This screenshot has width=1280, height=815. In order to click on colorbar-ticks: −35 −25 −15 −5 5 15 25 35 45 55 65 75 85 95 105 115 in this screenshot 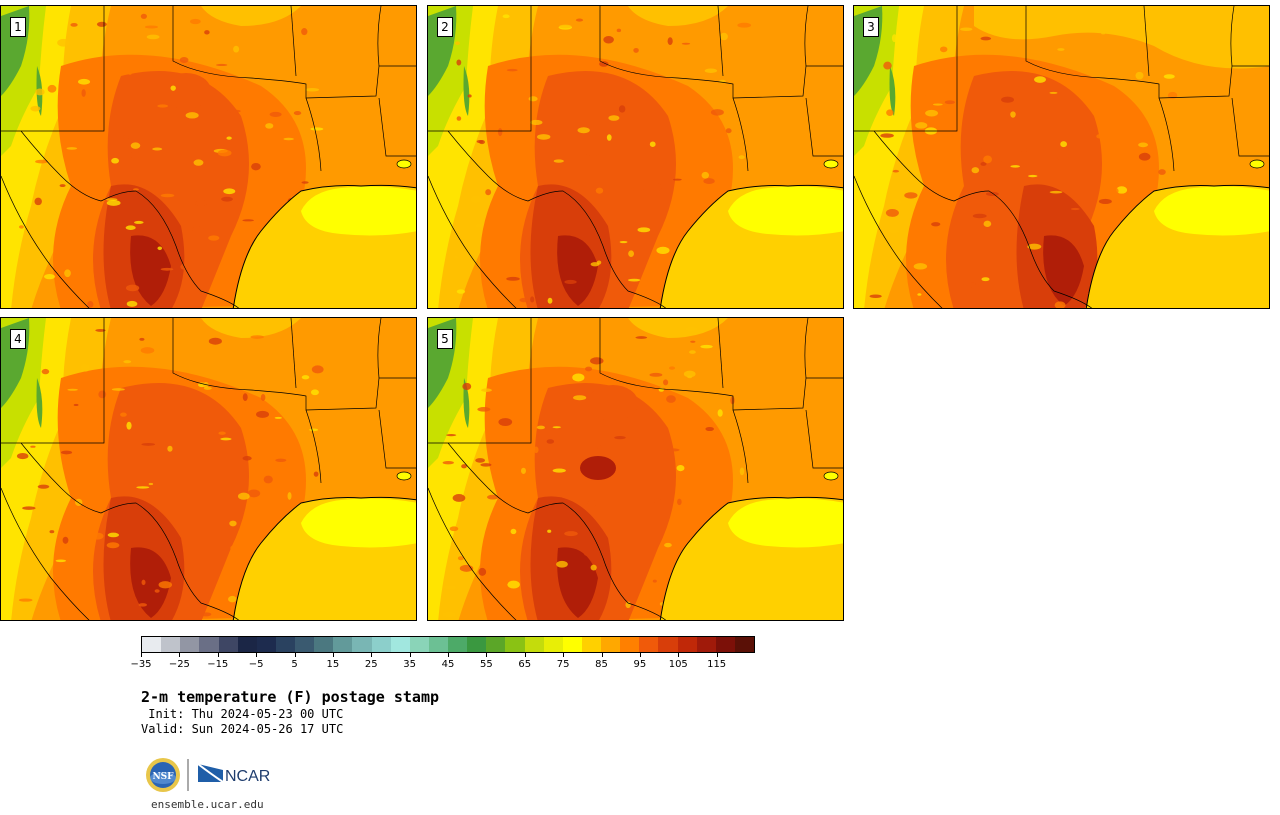, I will do `click(442, 663)`.